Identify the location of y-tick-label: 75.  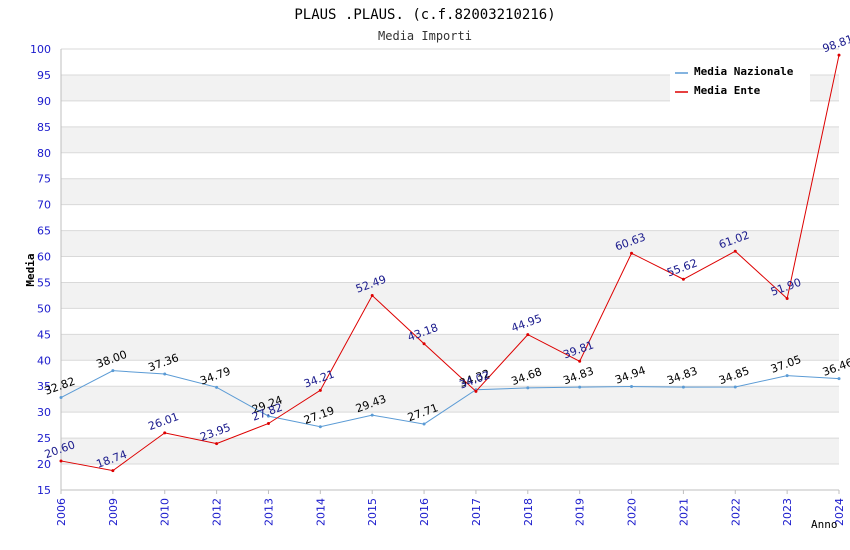
(44, 179).